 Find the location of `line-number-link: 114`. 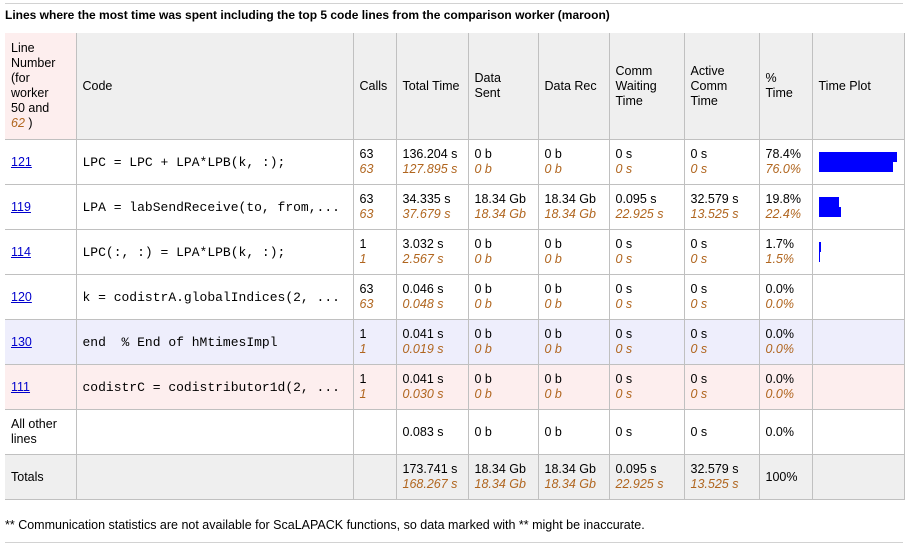

line-number-link: 114 is located at coordinates (21, 251).